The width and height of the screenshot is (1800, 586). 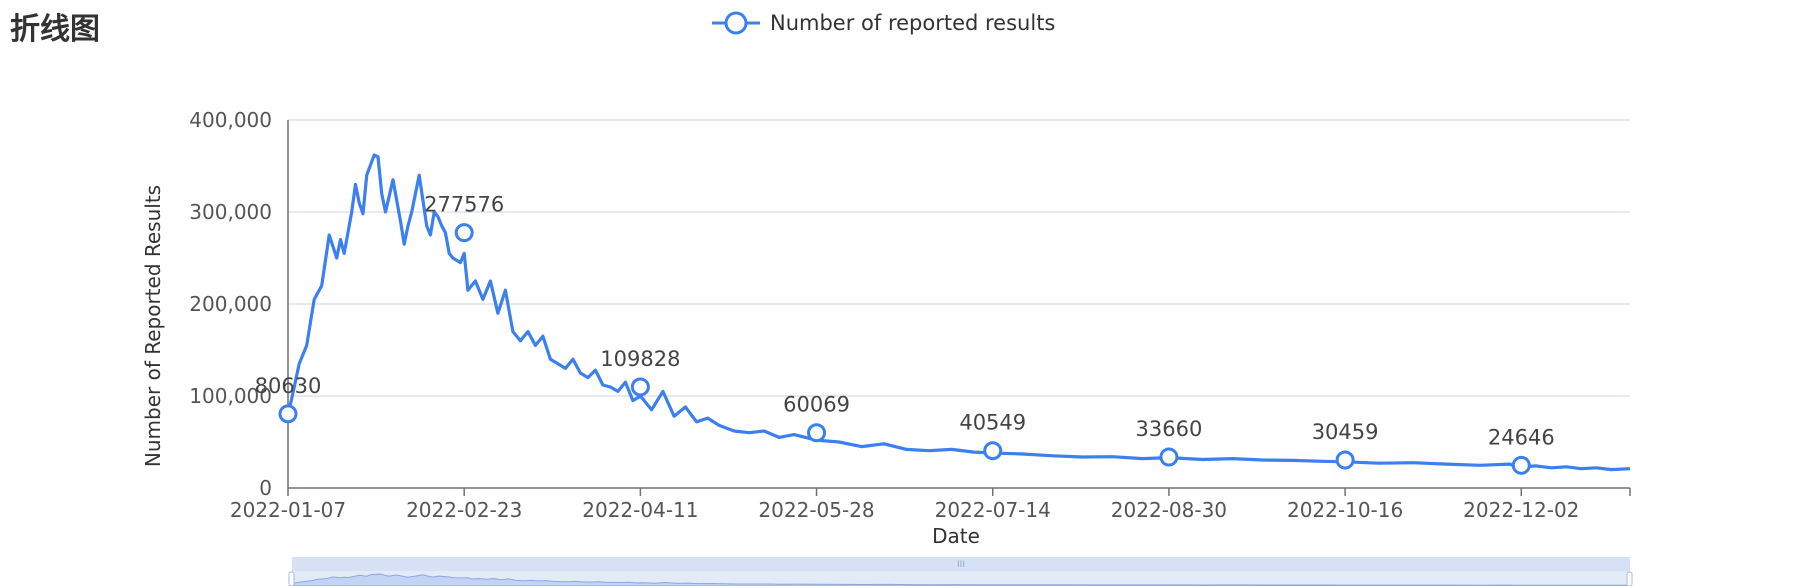 What do you see at coordinates (1629, 578) in the screenshot?
I see `data-zoom-right-handle` at bounding box center [1629, 578].